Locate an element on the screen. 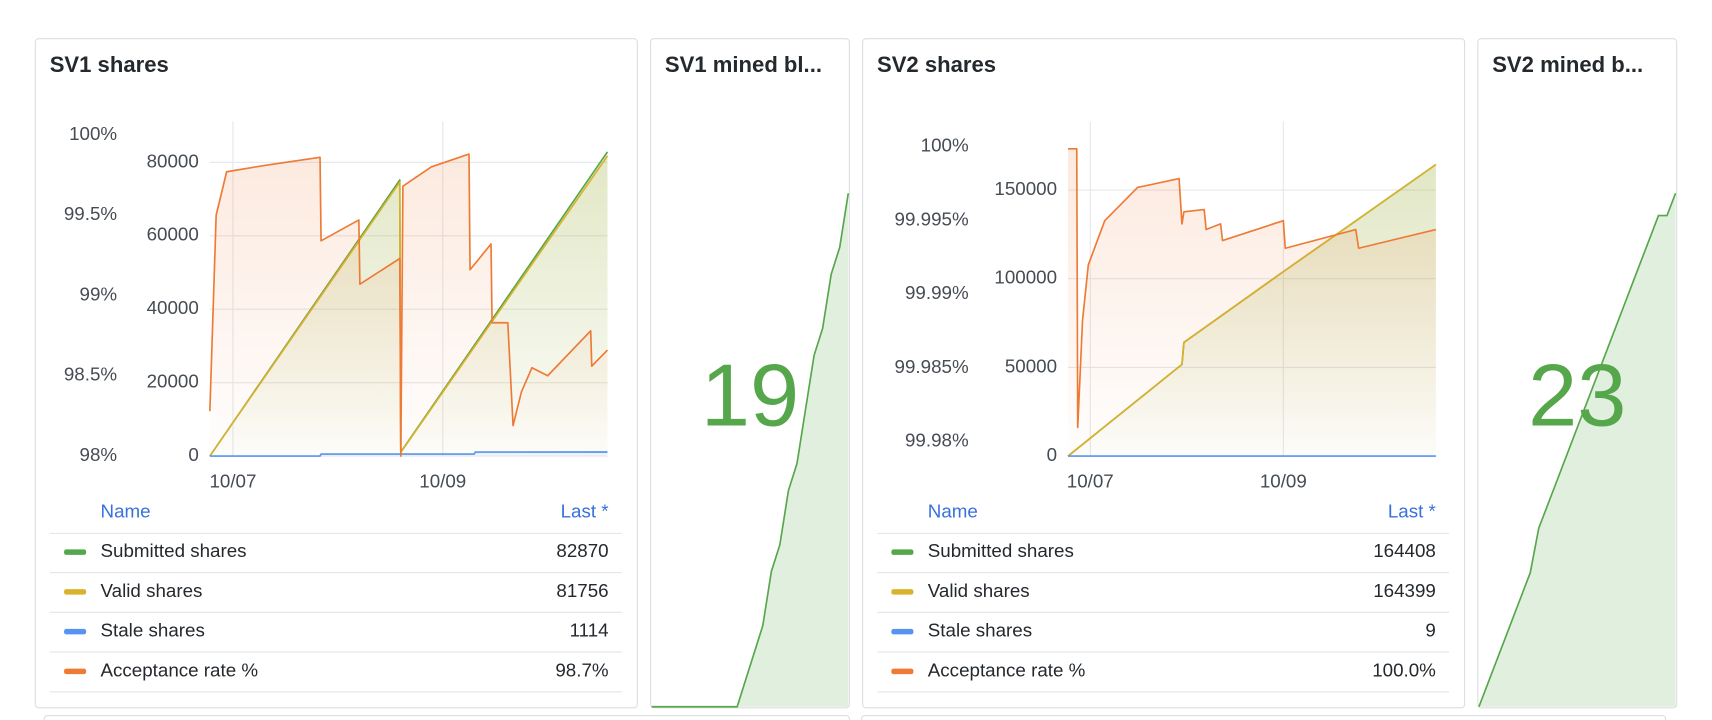  y2-tick-label: 98.5% is located at coordinates (91, 374).